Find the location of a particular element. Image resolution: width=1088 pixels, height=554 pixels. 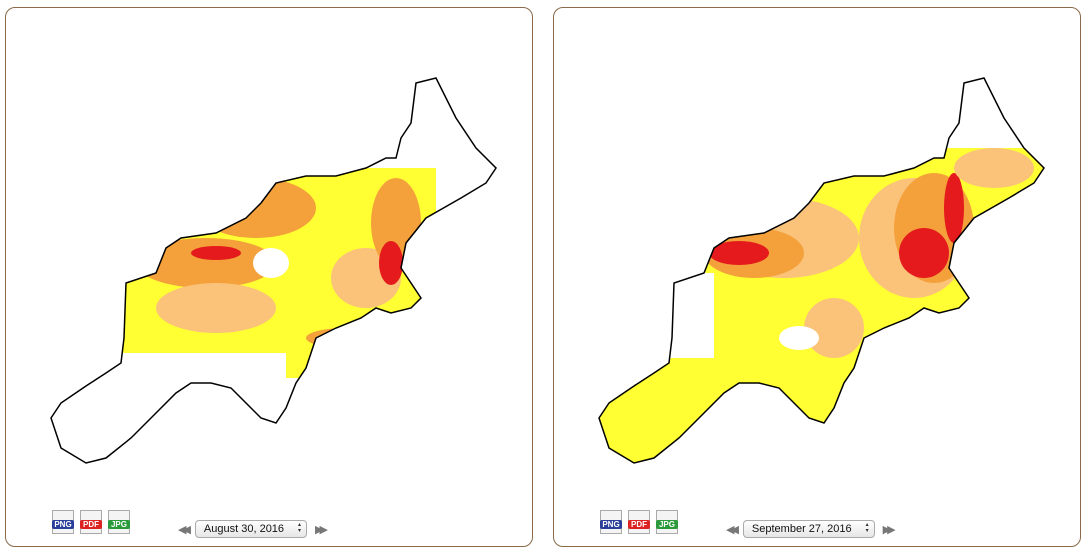

date-nav: ◀◀ August 30, 2016 ▶▶ is located at coordinates (253, 529).